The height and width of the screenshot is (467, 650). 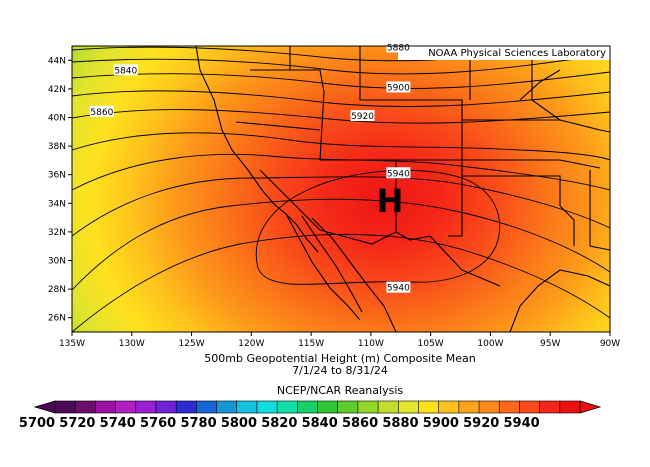 I want to click on contour-label: 5840, so click(x=125, y=71).